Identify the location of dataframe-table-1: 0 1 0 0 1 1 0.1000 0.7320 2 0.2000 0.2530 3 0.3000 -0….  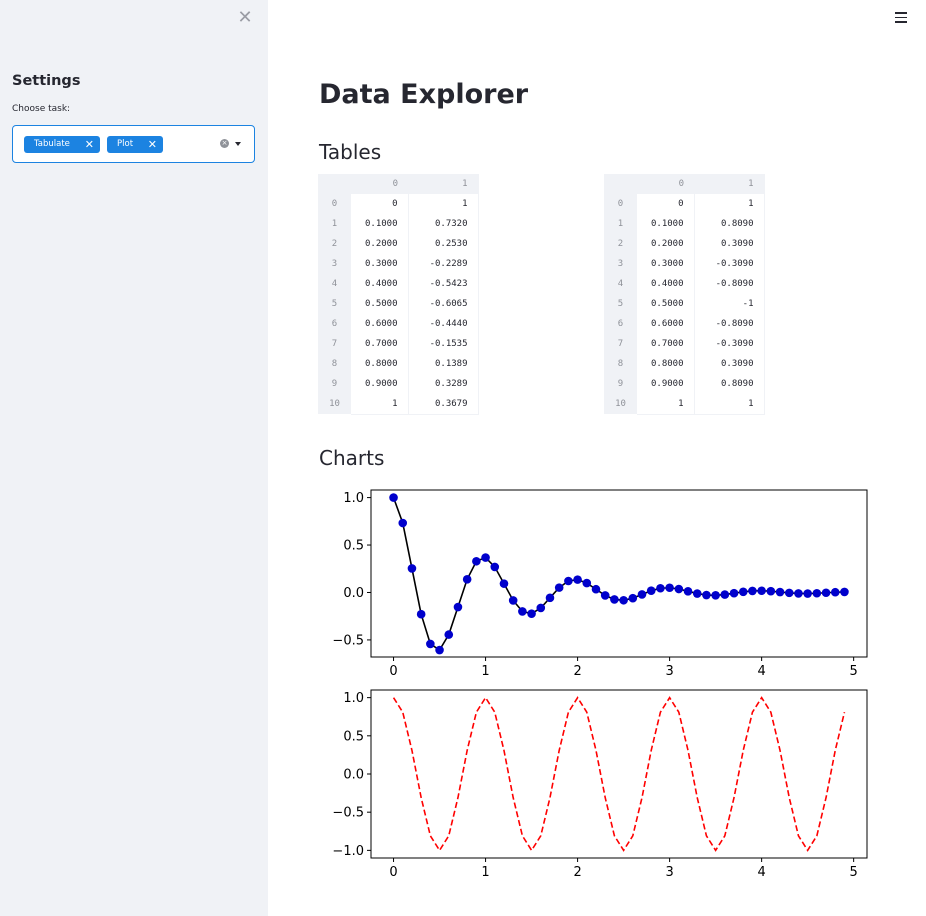
(398, 294).